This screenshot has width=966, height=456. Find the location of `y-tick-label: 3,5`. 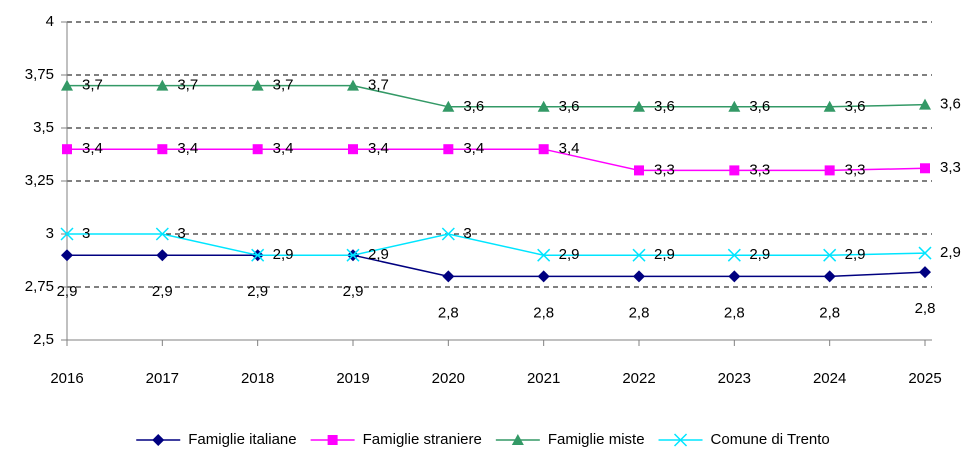

y-tick-label: 3,5 is located at coordinates (43, 127).